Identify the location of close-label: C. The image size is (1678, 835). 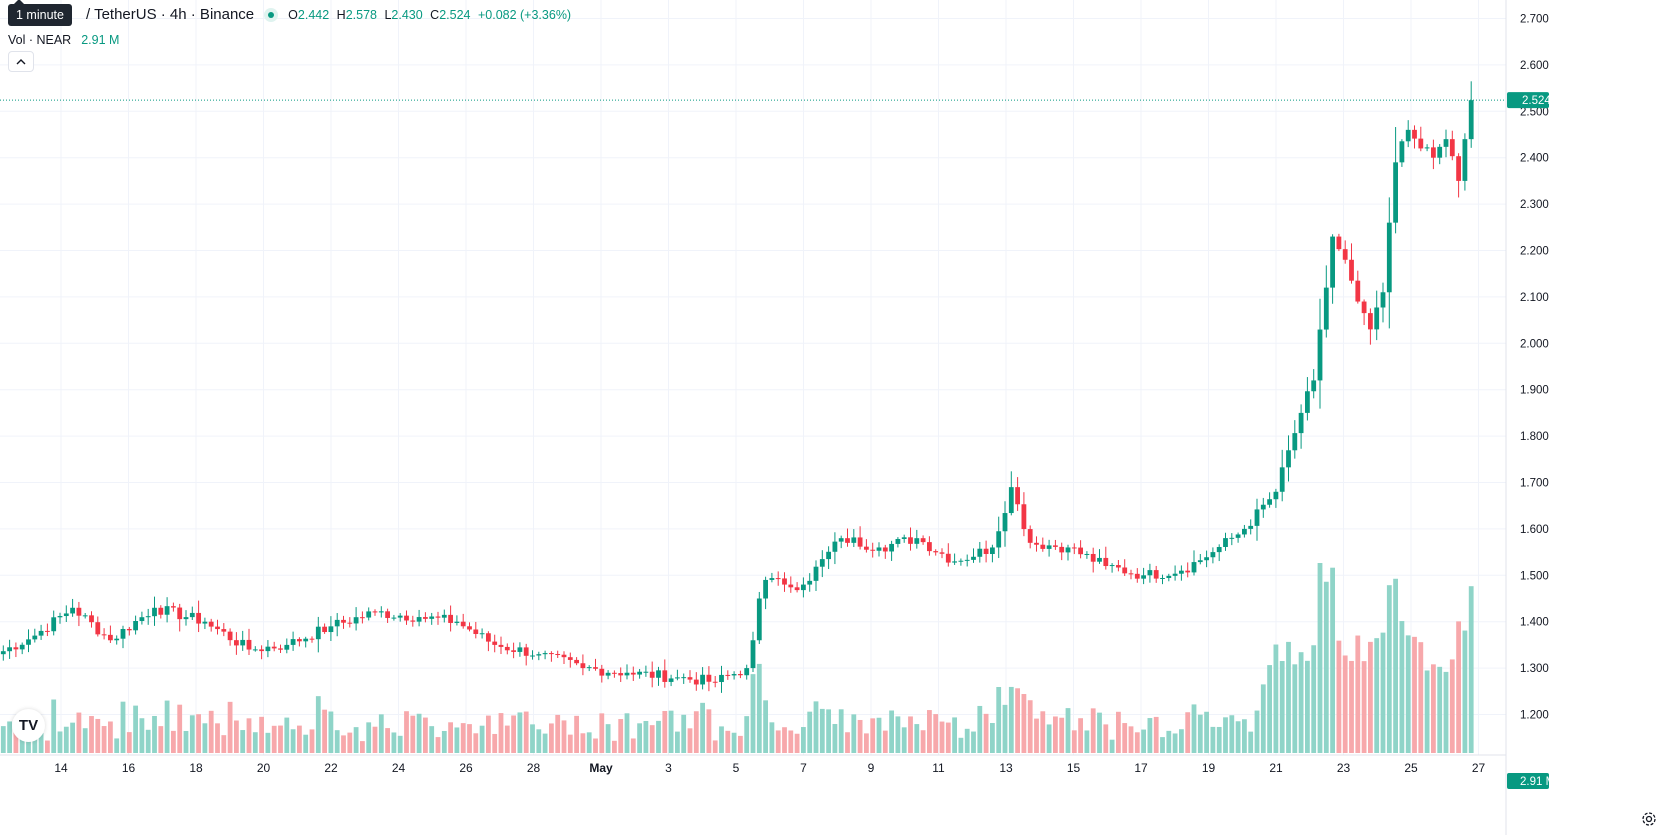
(435, 14).